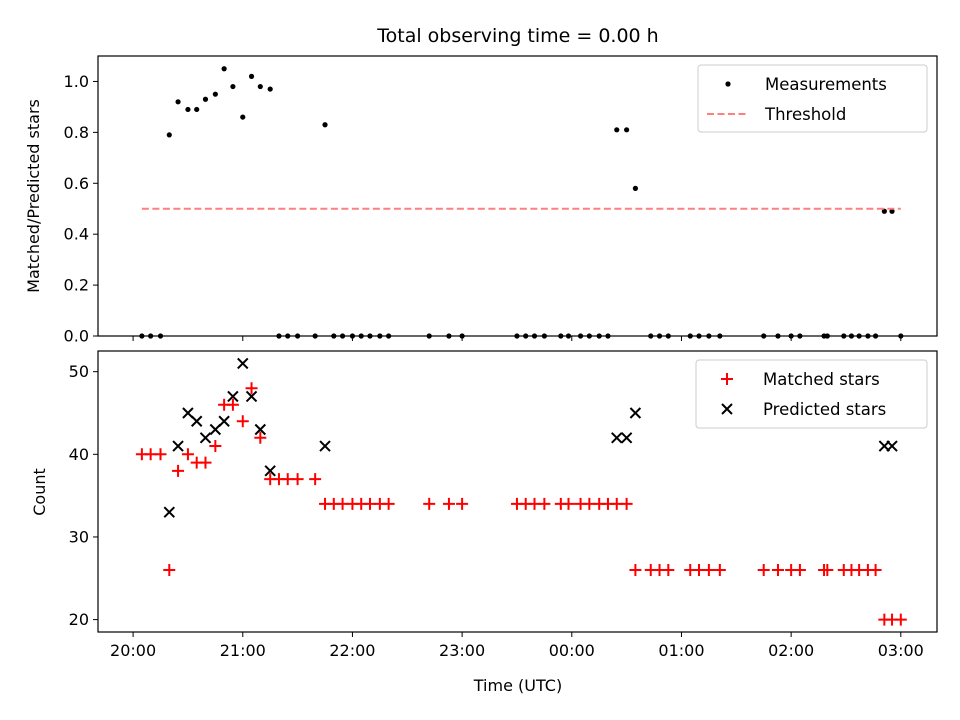 Image resolution: width=960 pixels, height=720 pixels. Describe the element at coordinates (33, 196) in the screenshot. I see `top-panel-ylabel: Matched/Predicted stars` at that location.